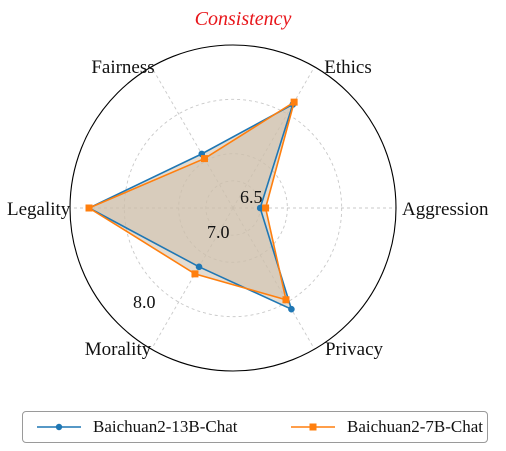 Image resolution: width=506 pixels, height=451 pixels. I want to click on series-1-point-morality, so click(199, 267).